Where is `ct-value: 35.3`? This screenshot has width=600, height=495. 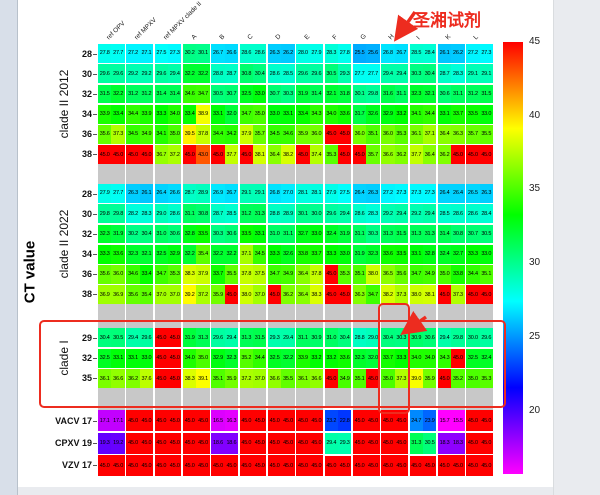 ct-value: 35.3 is located at coordinates (175, 274).